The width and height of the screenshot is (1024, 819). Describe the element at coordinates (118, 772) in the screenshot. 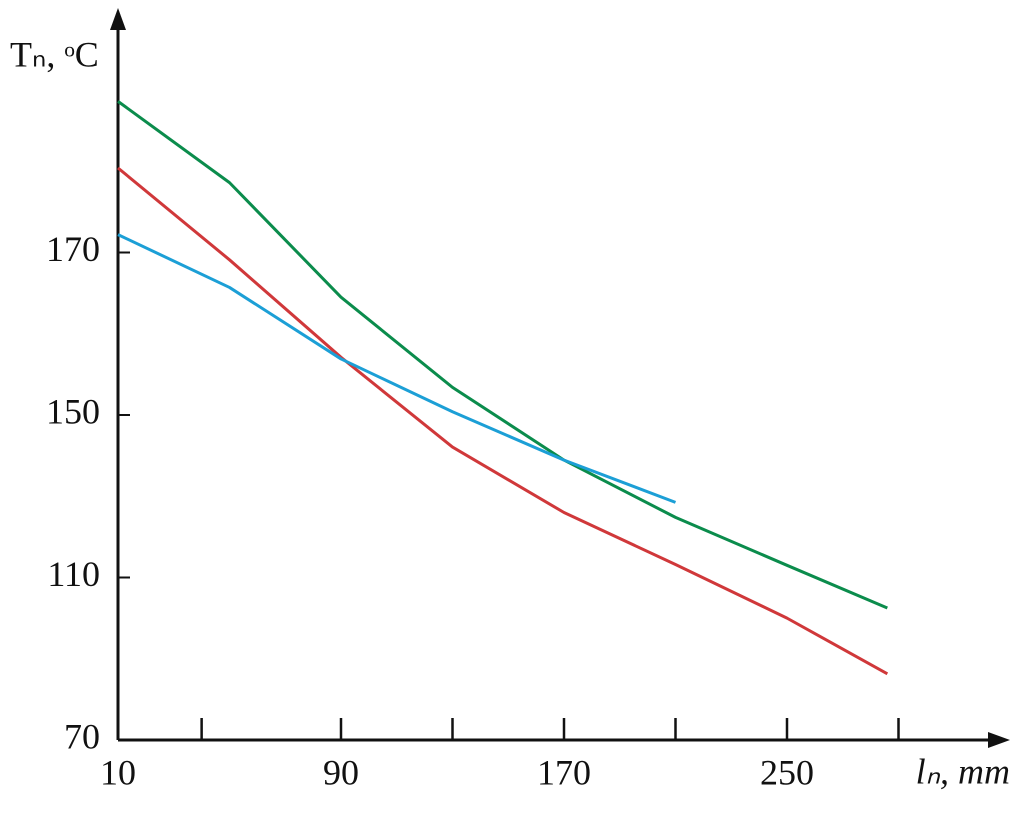

I see `x-tick-label: 10` at that location.